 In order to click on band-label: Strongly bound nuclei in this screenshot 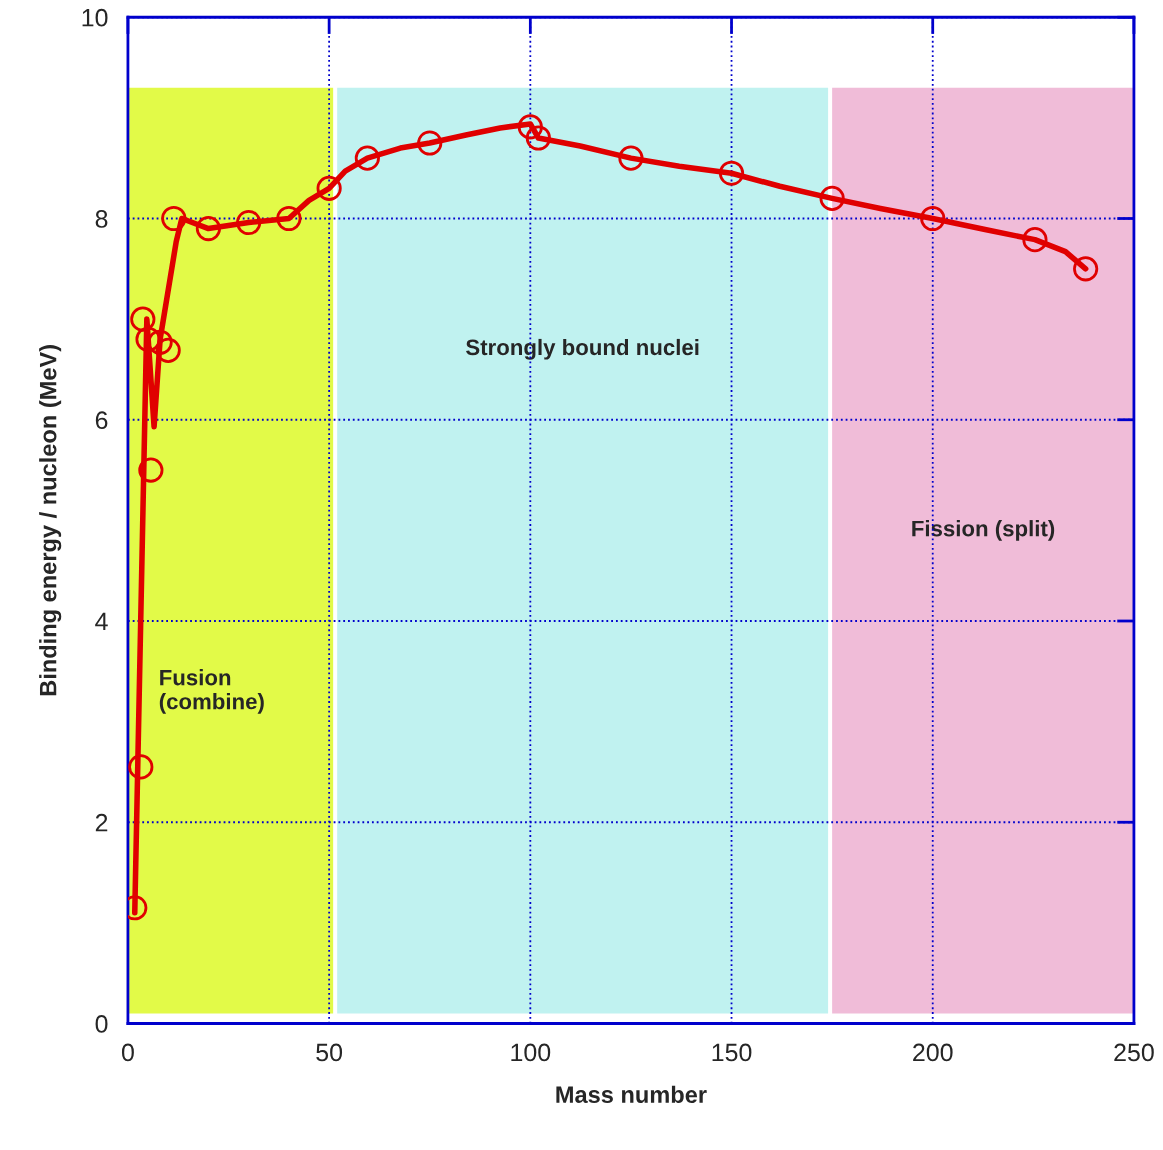, I will do `click(582, 349)`.